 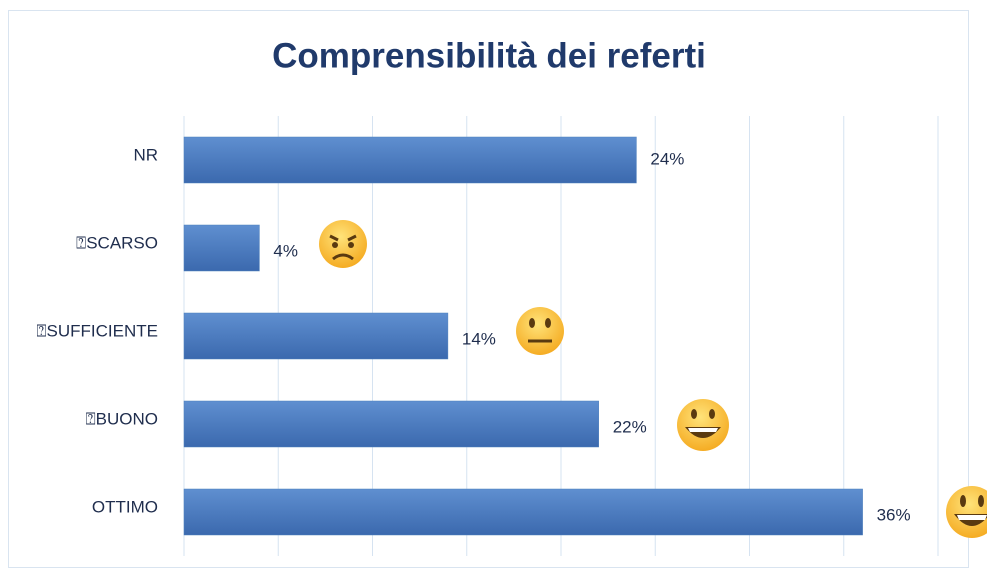 What do you see at coordinates (894, 514) in the screenshot?
I see `value-label: 36%` at bounding box center [894, 514].